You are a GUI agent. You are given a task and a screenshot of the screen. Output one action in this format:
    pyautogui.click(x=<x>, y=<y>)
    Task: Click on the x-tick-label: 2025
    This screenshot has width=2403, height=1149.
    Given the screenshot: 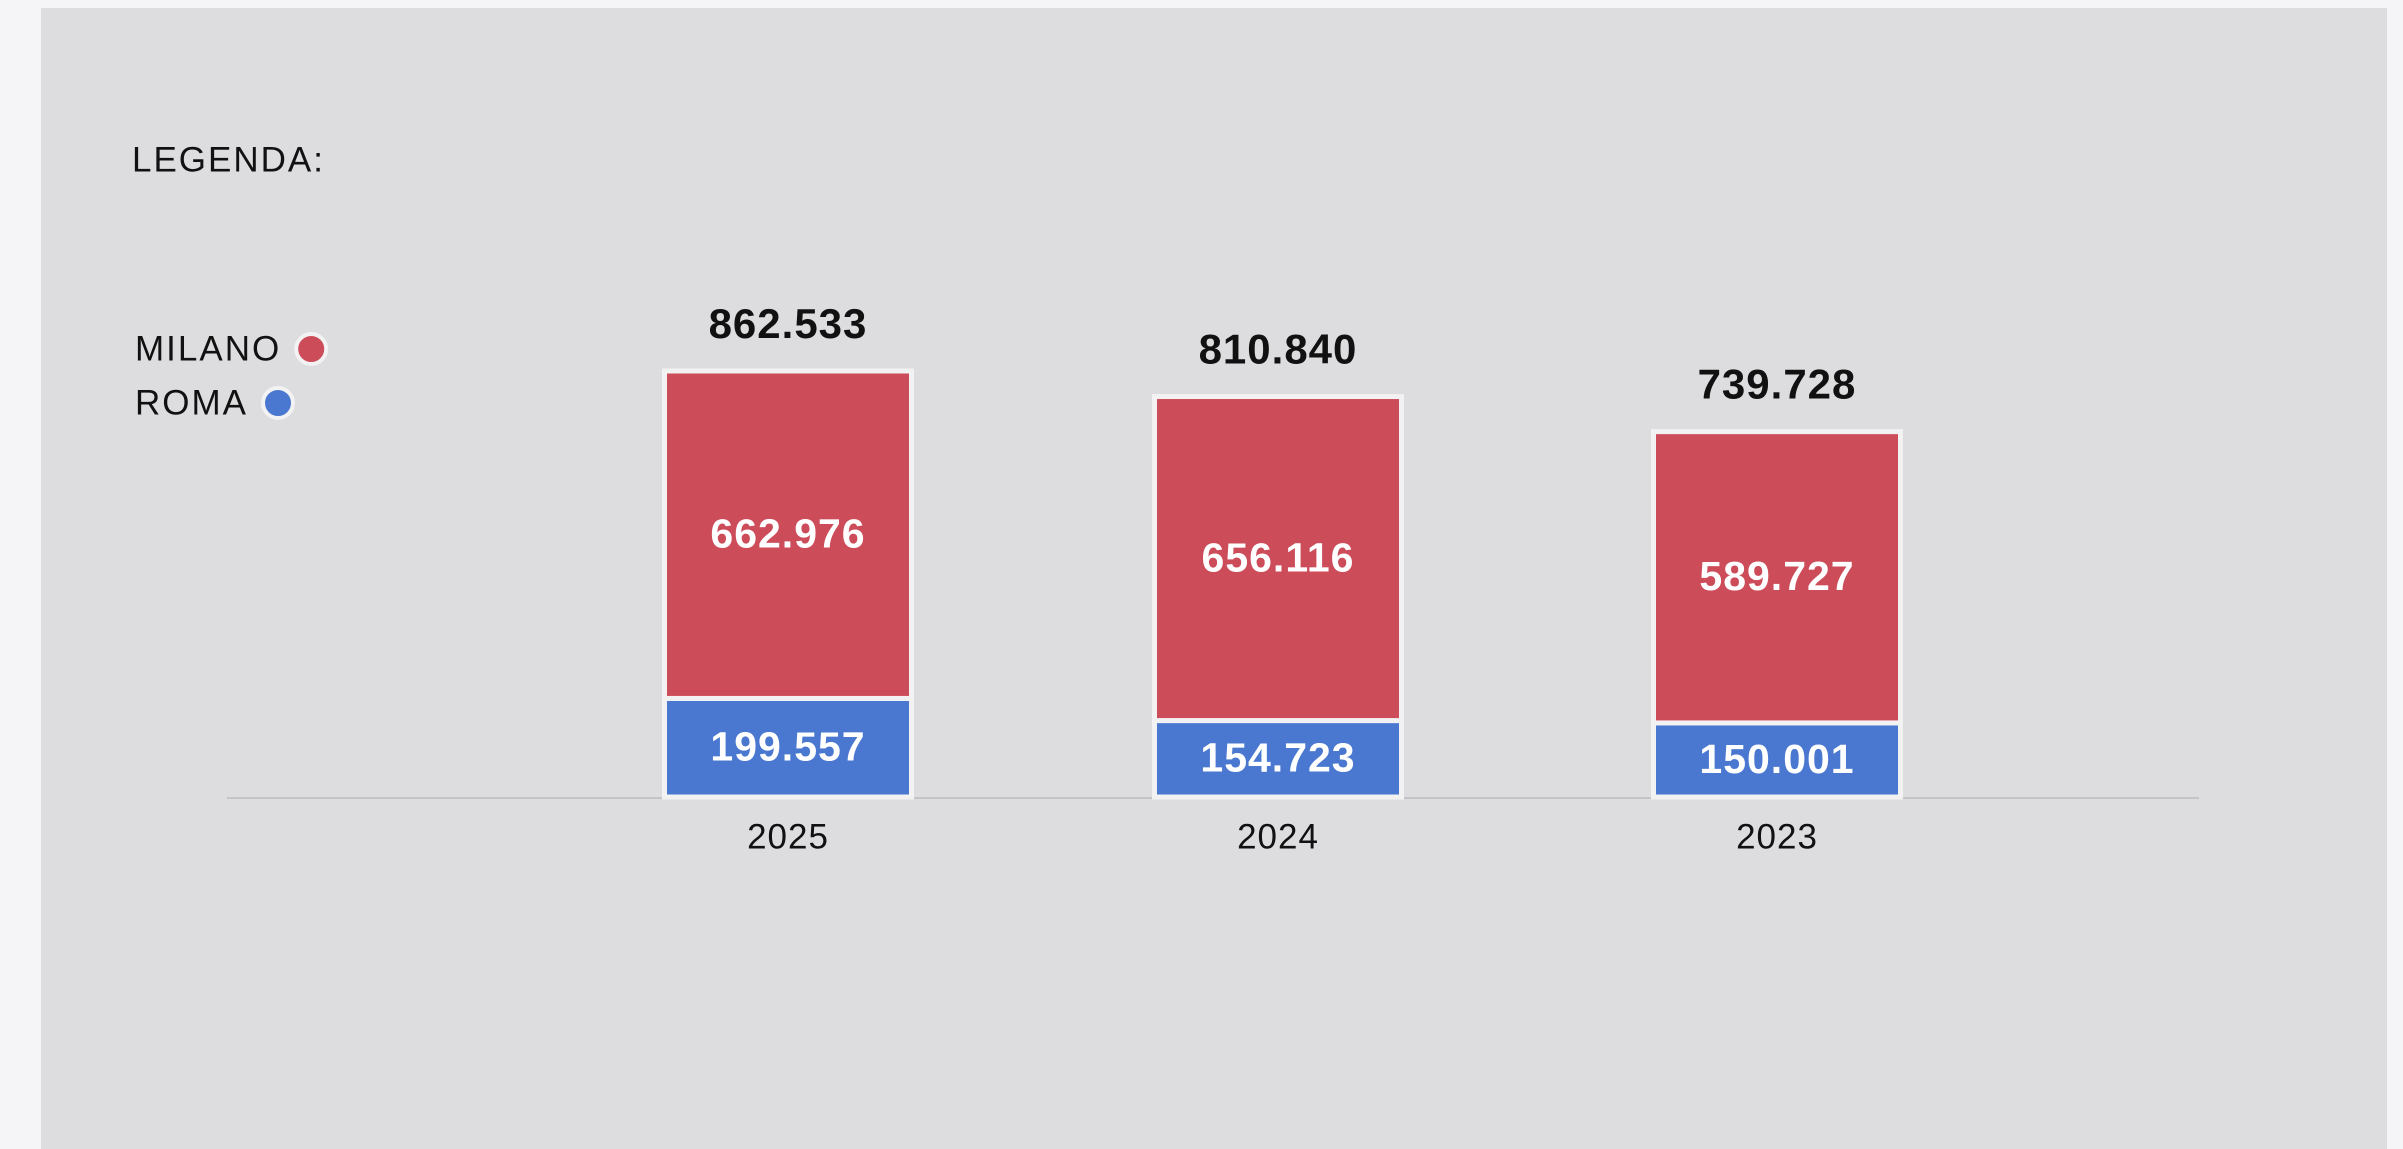 What is the action you would take?
    pyautogui.click(x=788, y=836)
    